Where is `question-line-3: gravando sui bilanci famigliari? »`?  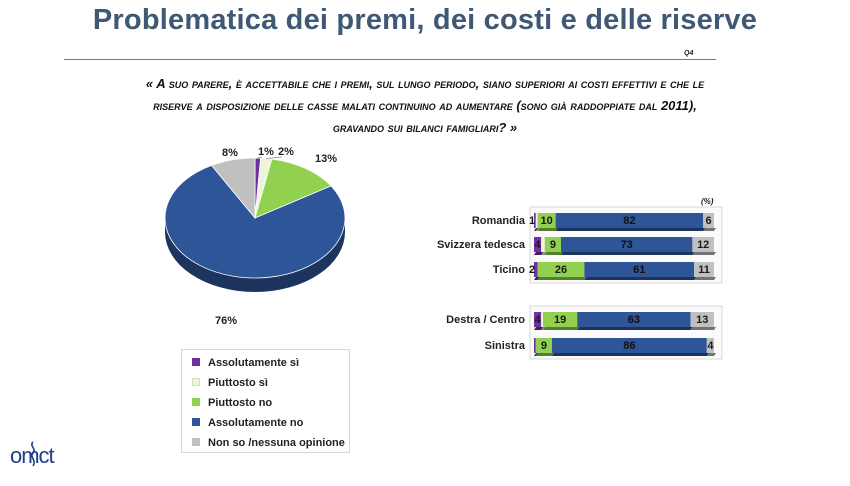
question-line-3: gravando sui bilanci famigliari? » is located at coordinates (425, 127).